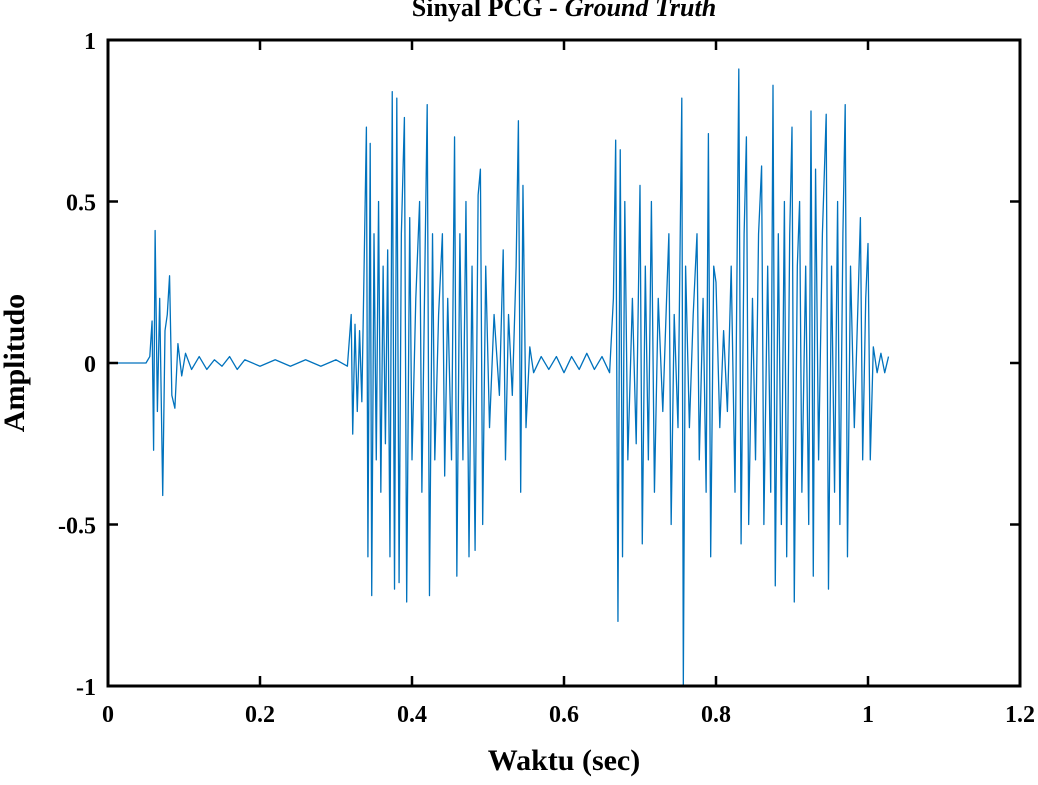 The height and width of the screenshot is (785, 1038). Describe the element at coordinates (90, 365) in the screenshot. I see `y-tick-label: 0` at that location.